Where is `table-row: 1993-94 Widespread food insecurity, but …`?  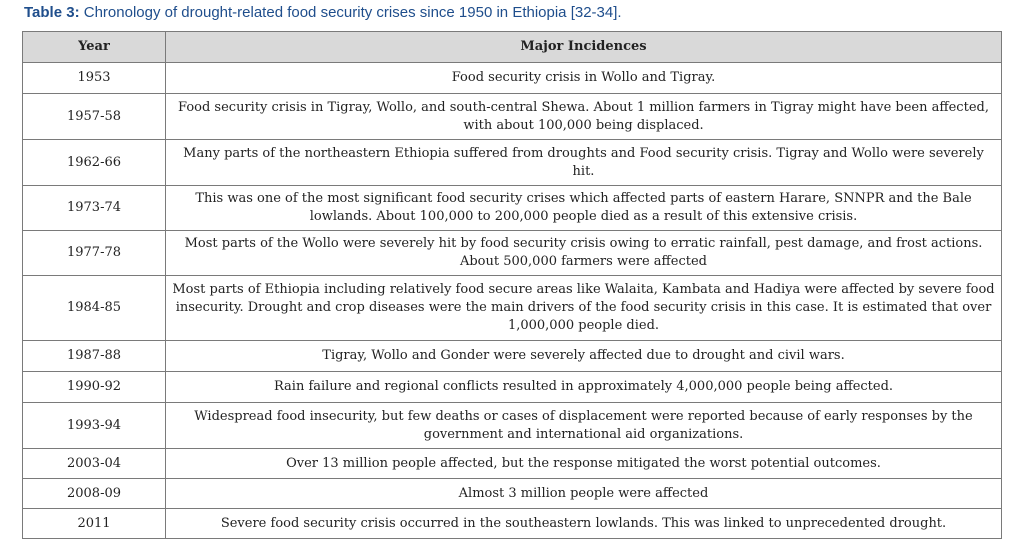 table-row: 1993-94 Widespread food insecurity, but … is located at coordinates (512, 425).